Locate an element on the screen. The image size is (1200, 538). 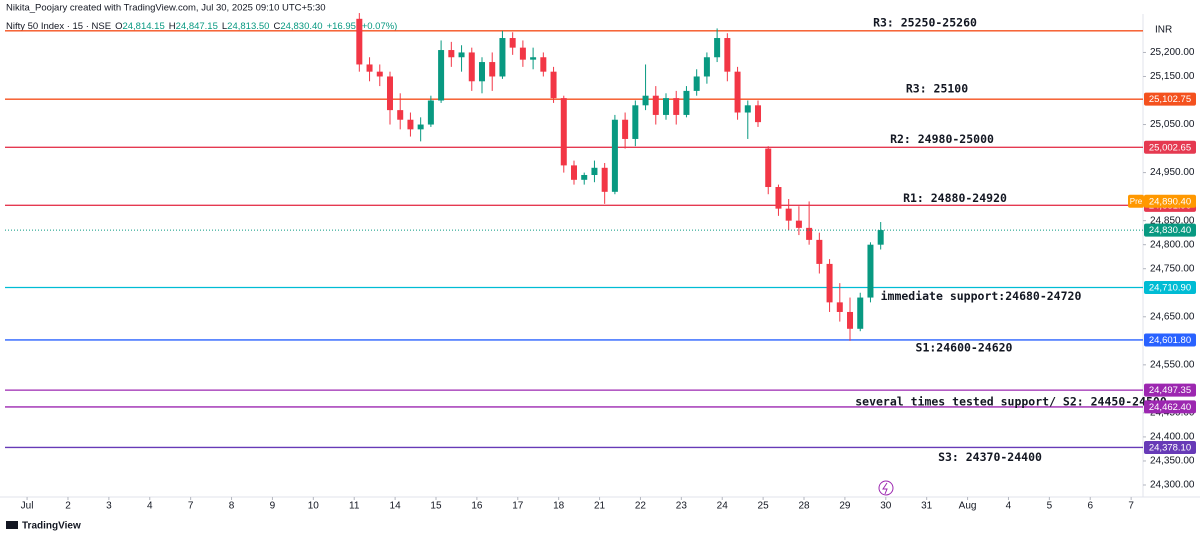
level-label: S3: 24370-24400 is located at coordinates (990, 457).